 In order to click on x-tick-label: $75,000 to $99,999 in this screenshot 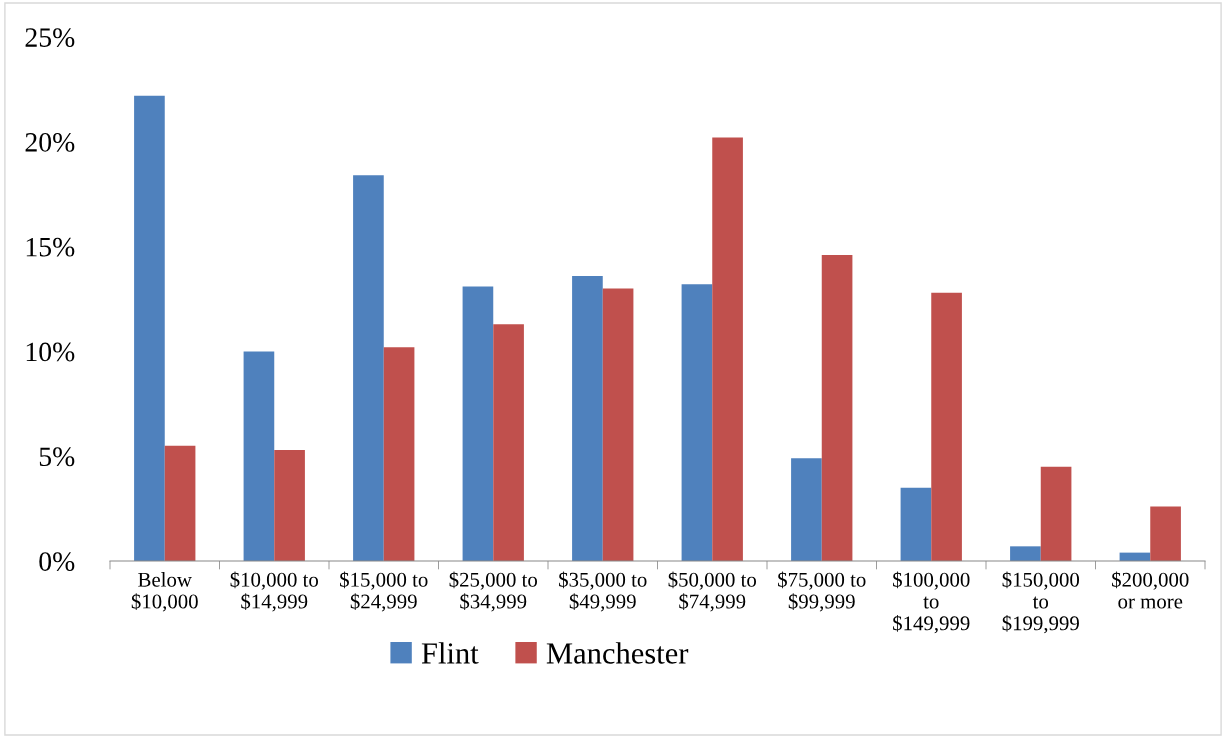, I will do `click(822, 591)`.